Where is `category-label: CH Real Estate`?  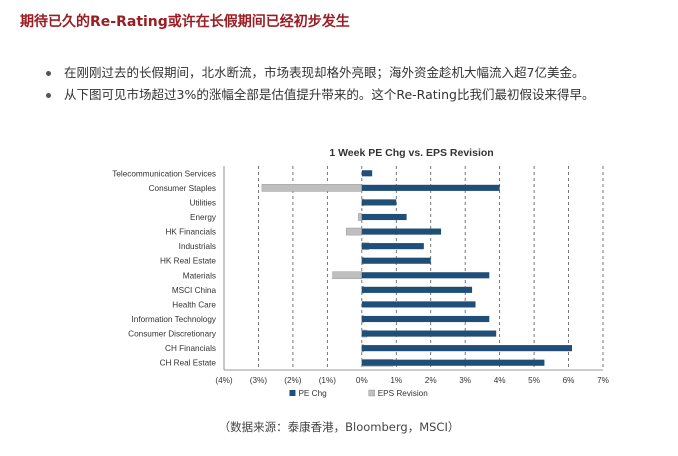
category-label: CH Real Estate is located at coordinates (188, 363).